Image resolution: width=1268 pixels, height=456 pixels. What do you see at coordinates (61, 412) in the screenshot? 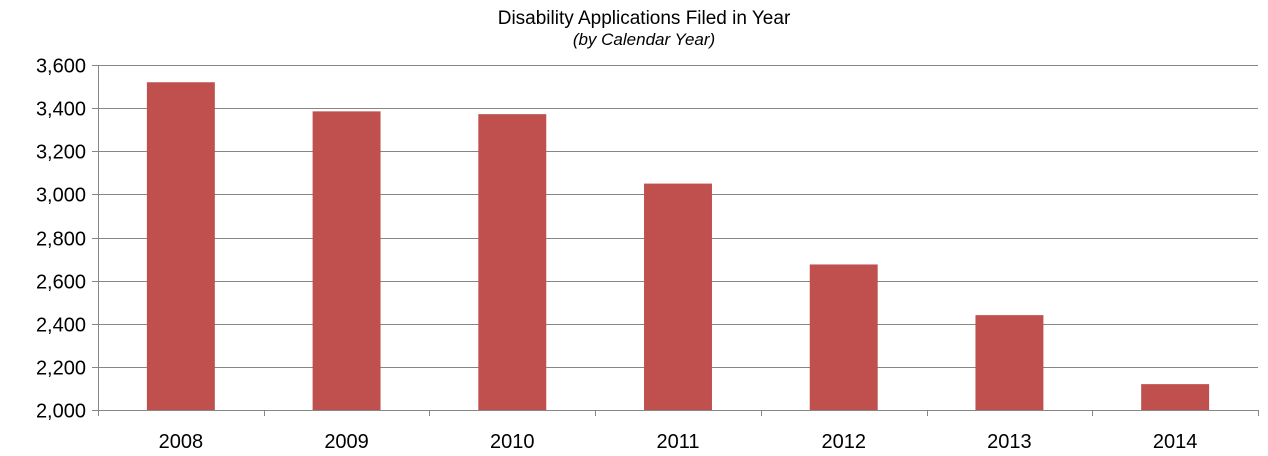
I see `y-tick-label: 2,000` at bounding box center [61, 412].